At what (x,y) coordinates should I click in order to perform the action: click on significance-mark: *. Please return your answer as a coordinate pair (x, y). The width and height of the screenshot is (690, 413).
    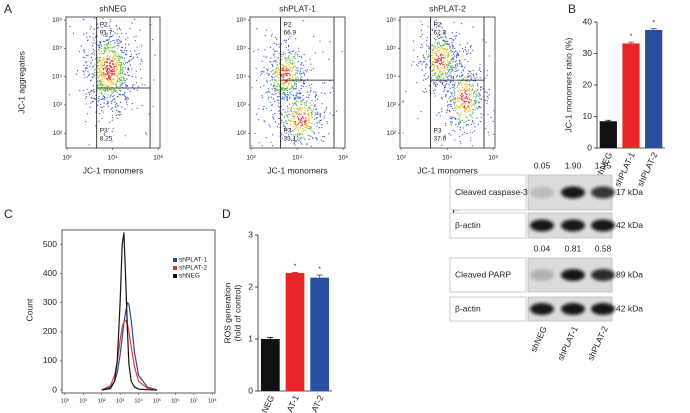
    Looking at the image, I should click on (295, 266).